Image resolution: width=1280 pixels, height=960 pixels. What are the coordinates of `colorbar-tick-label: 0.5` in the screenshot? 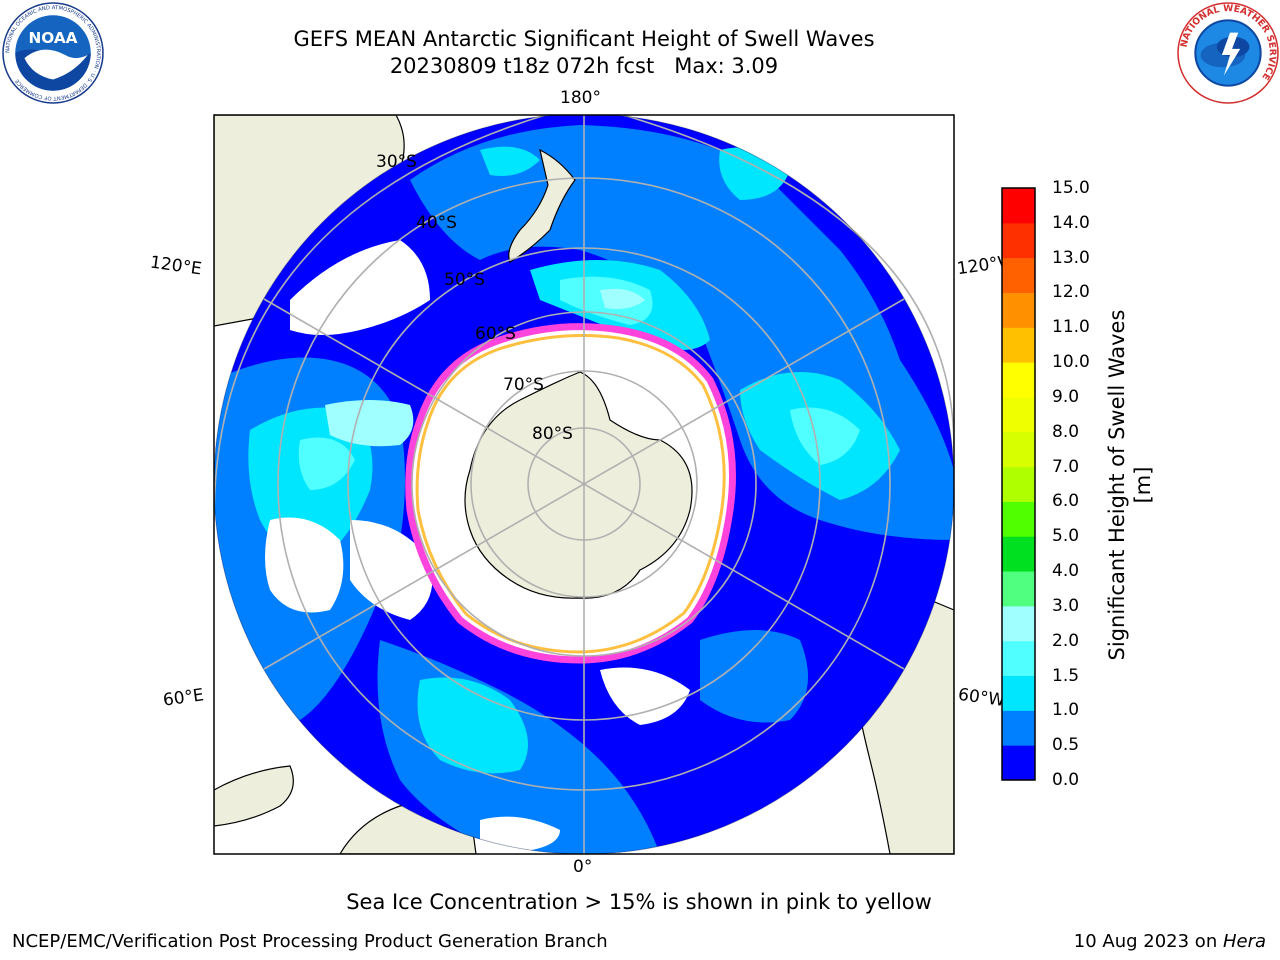 It's located at (1066, 745).